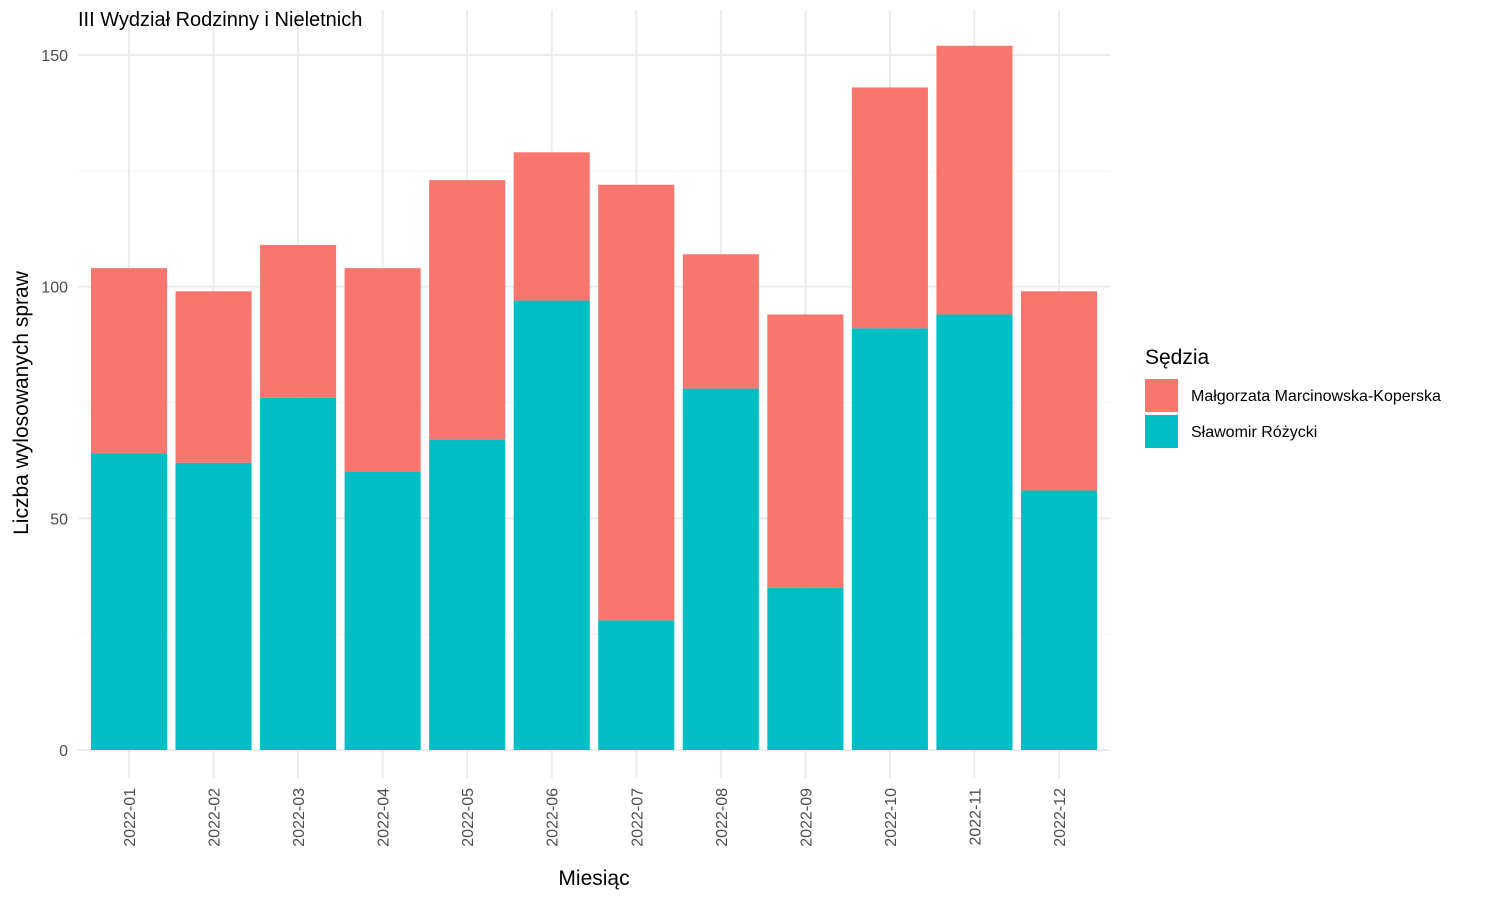 The height and width of the screenshot is (900, 1500). I want to click on legend-label: Sławomir Różycki, so click(1254, 432).